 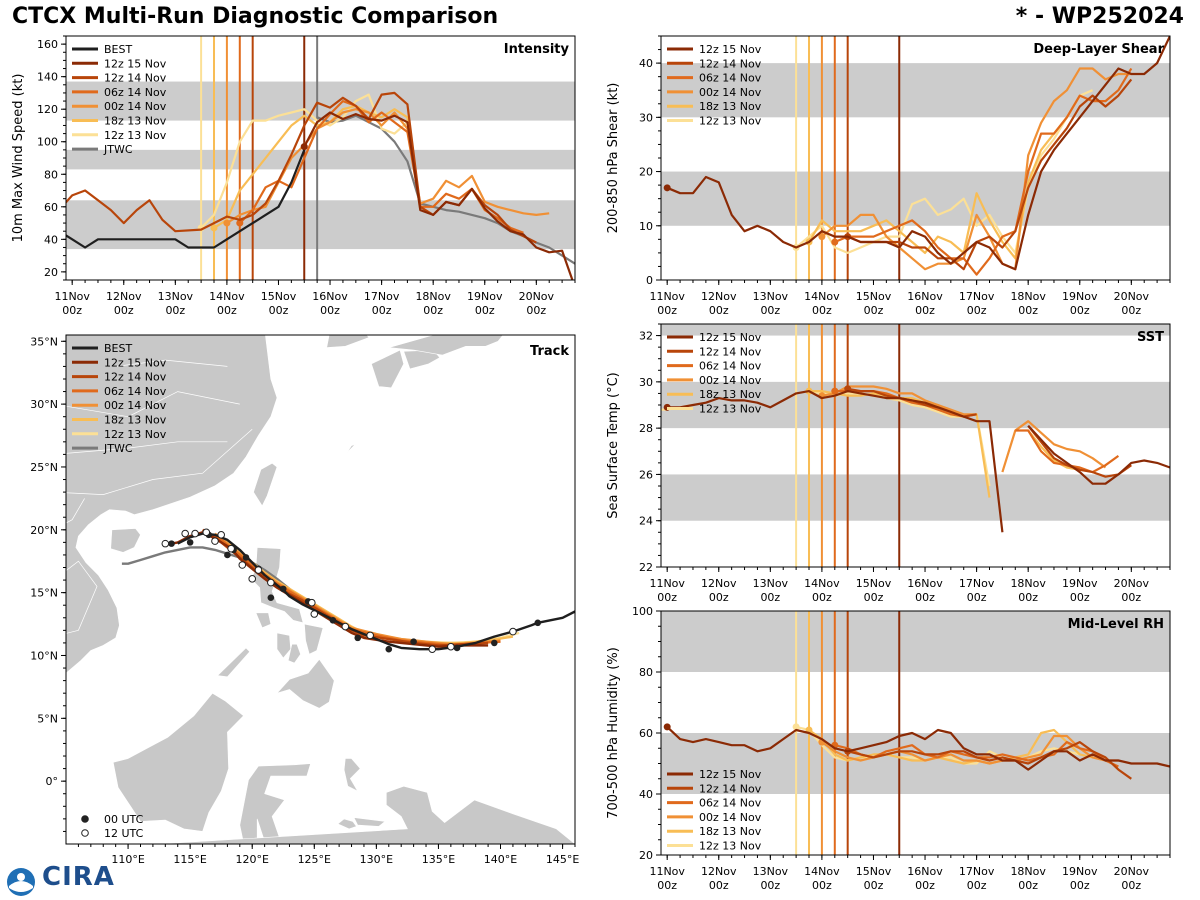 What do you see at coordinates (646, 521) in the screenshot?
I see `sst-ytick-label: 24` at bounding box center [646, 521].